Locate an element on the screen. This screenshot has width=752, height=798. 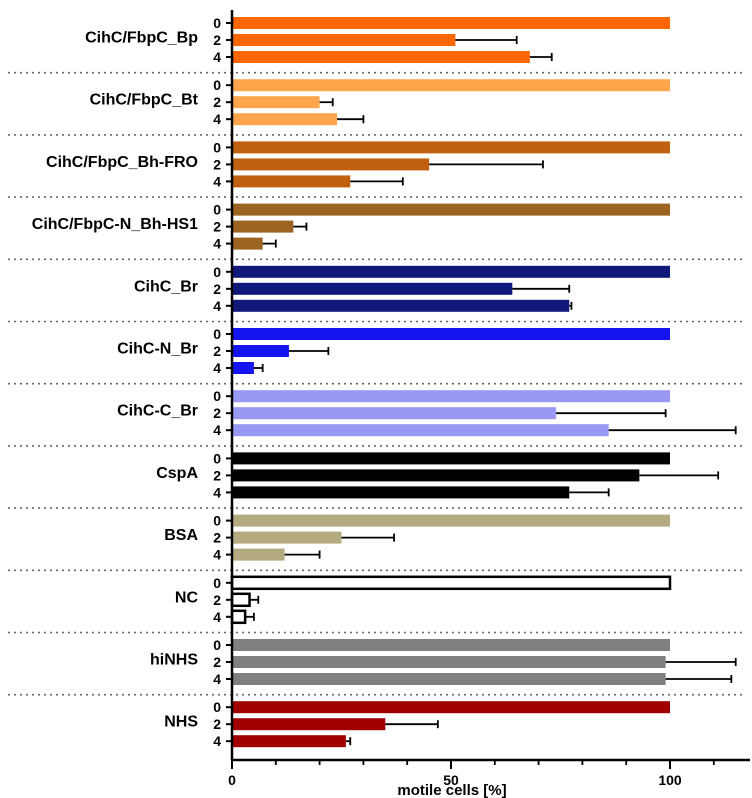
group-6: CihC-C_Br 024 is located at coordinates (377, 417).